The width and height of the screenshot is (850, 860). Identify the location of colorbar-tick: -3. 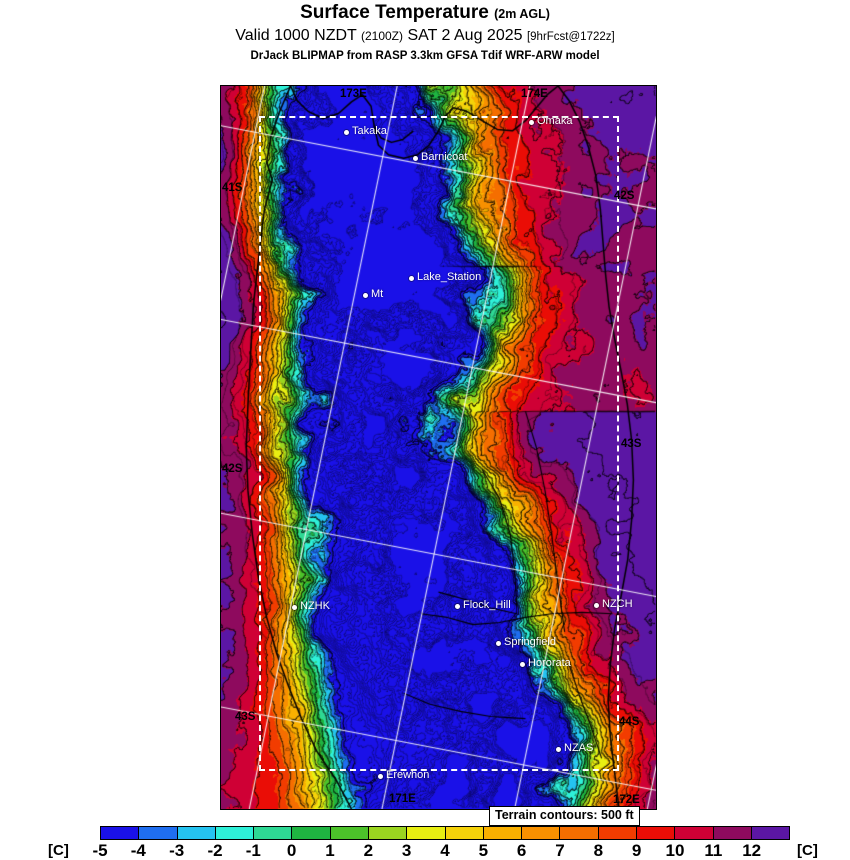
(177, 850).